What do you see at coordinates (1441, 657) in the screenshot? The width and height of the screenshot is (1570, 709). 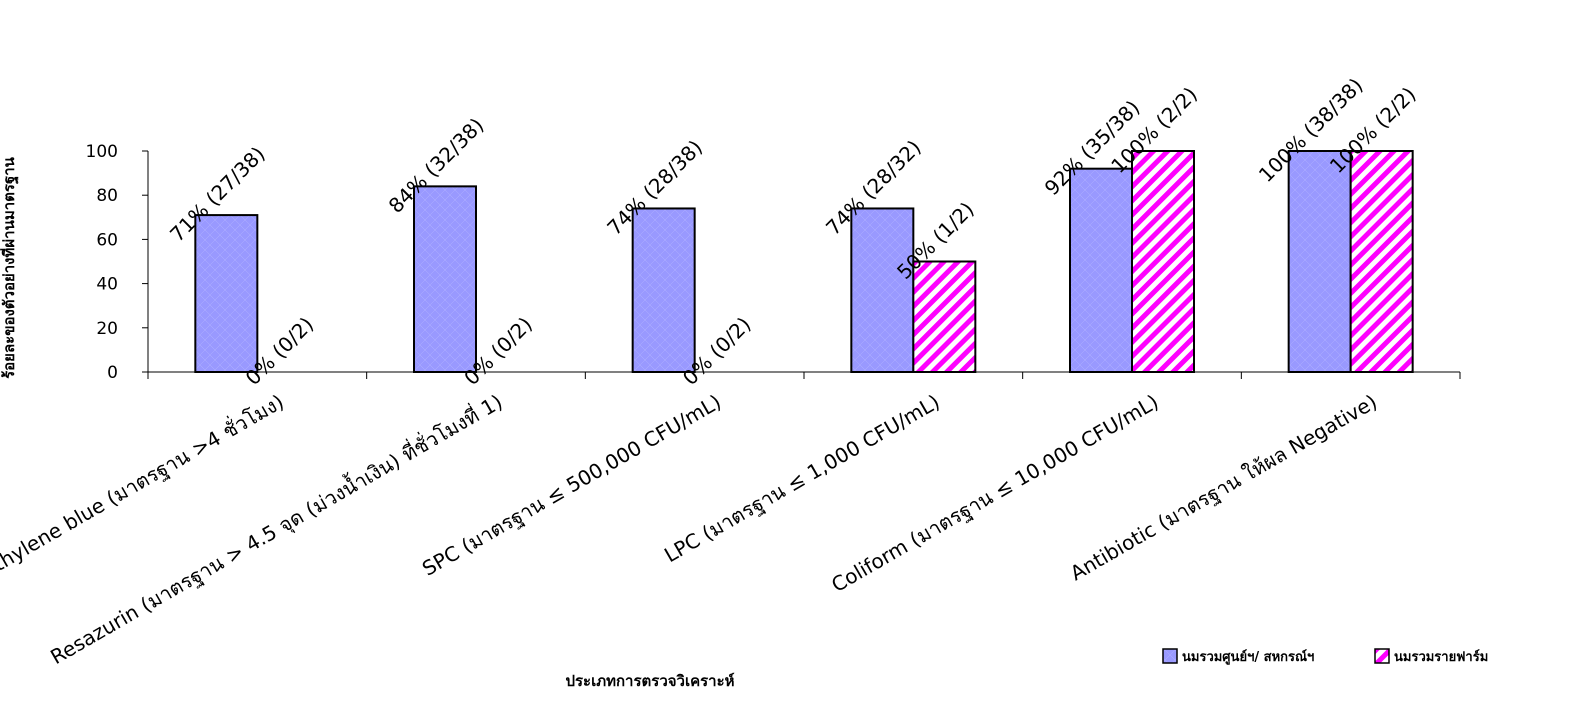 I see `legend-label-series-2: นมรวมรายฟาร์ม` at bounding box center [1441, 657].